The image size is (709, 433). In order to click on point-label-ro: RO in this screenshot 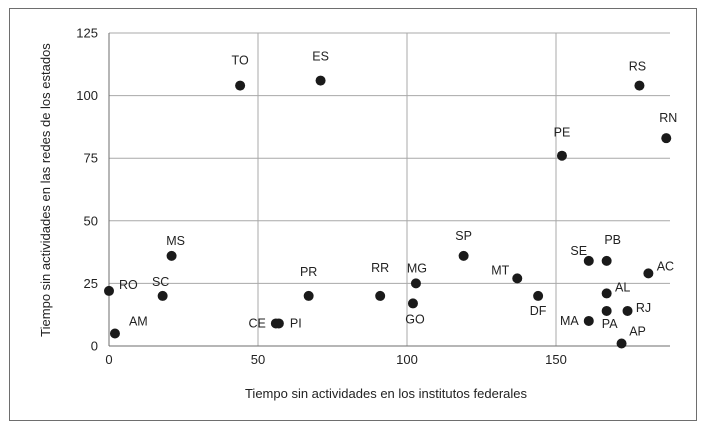, I will do `click(128, 285)`.